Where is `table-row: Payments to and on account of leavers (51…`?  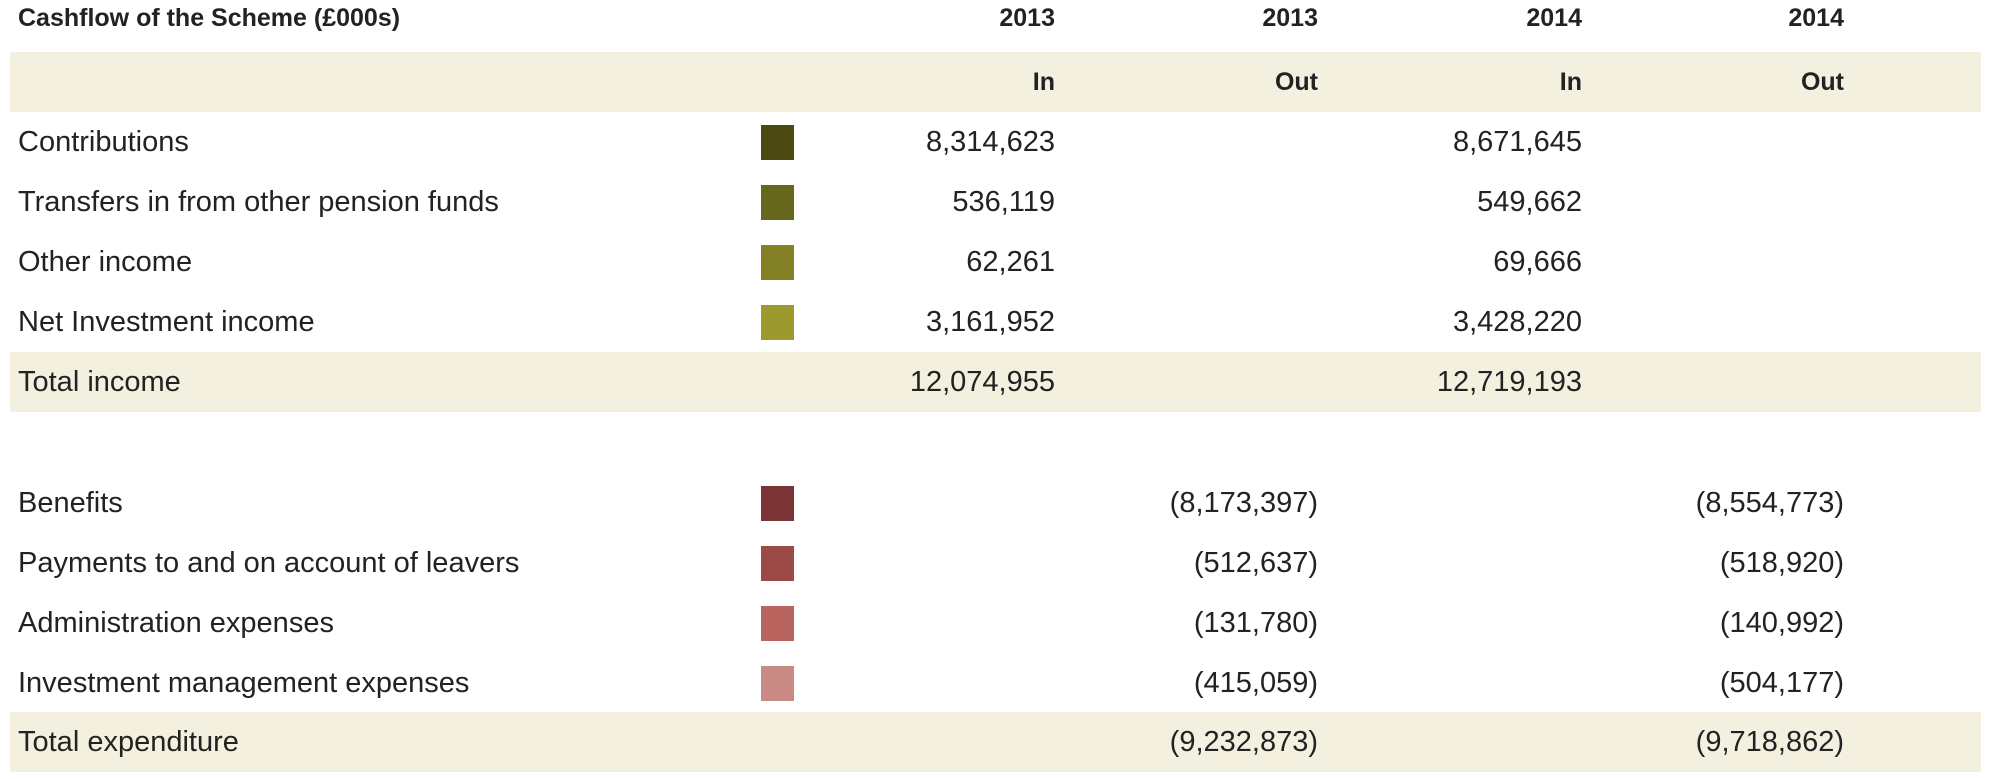
table-row: Payments to and on account of leavers (51… is located at coordinates (995, 563).